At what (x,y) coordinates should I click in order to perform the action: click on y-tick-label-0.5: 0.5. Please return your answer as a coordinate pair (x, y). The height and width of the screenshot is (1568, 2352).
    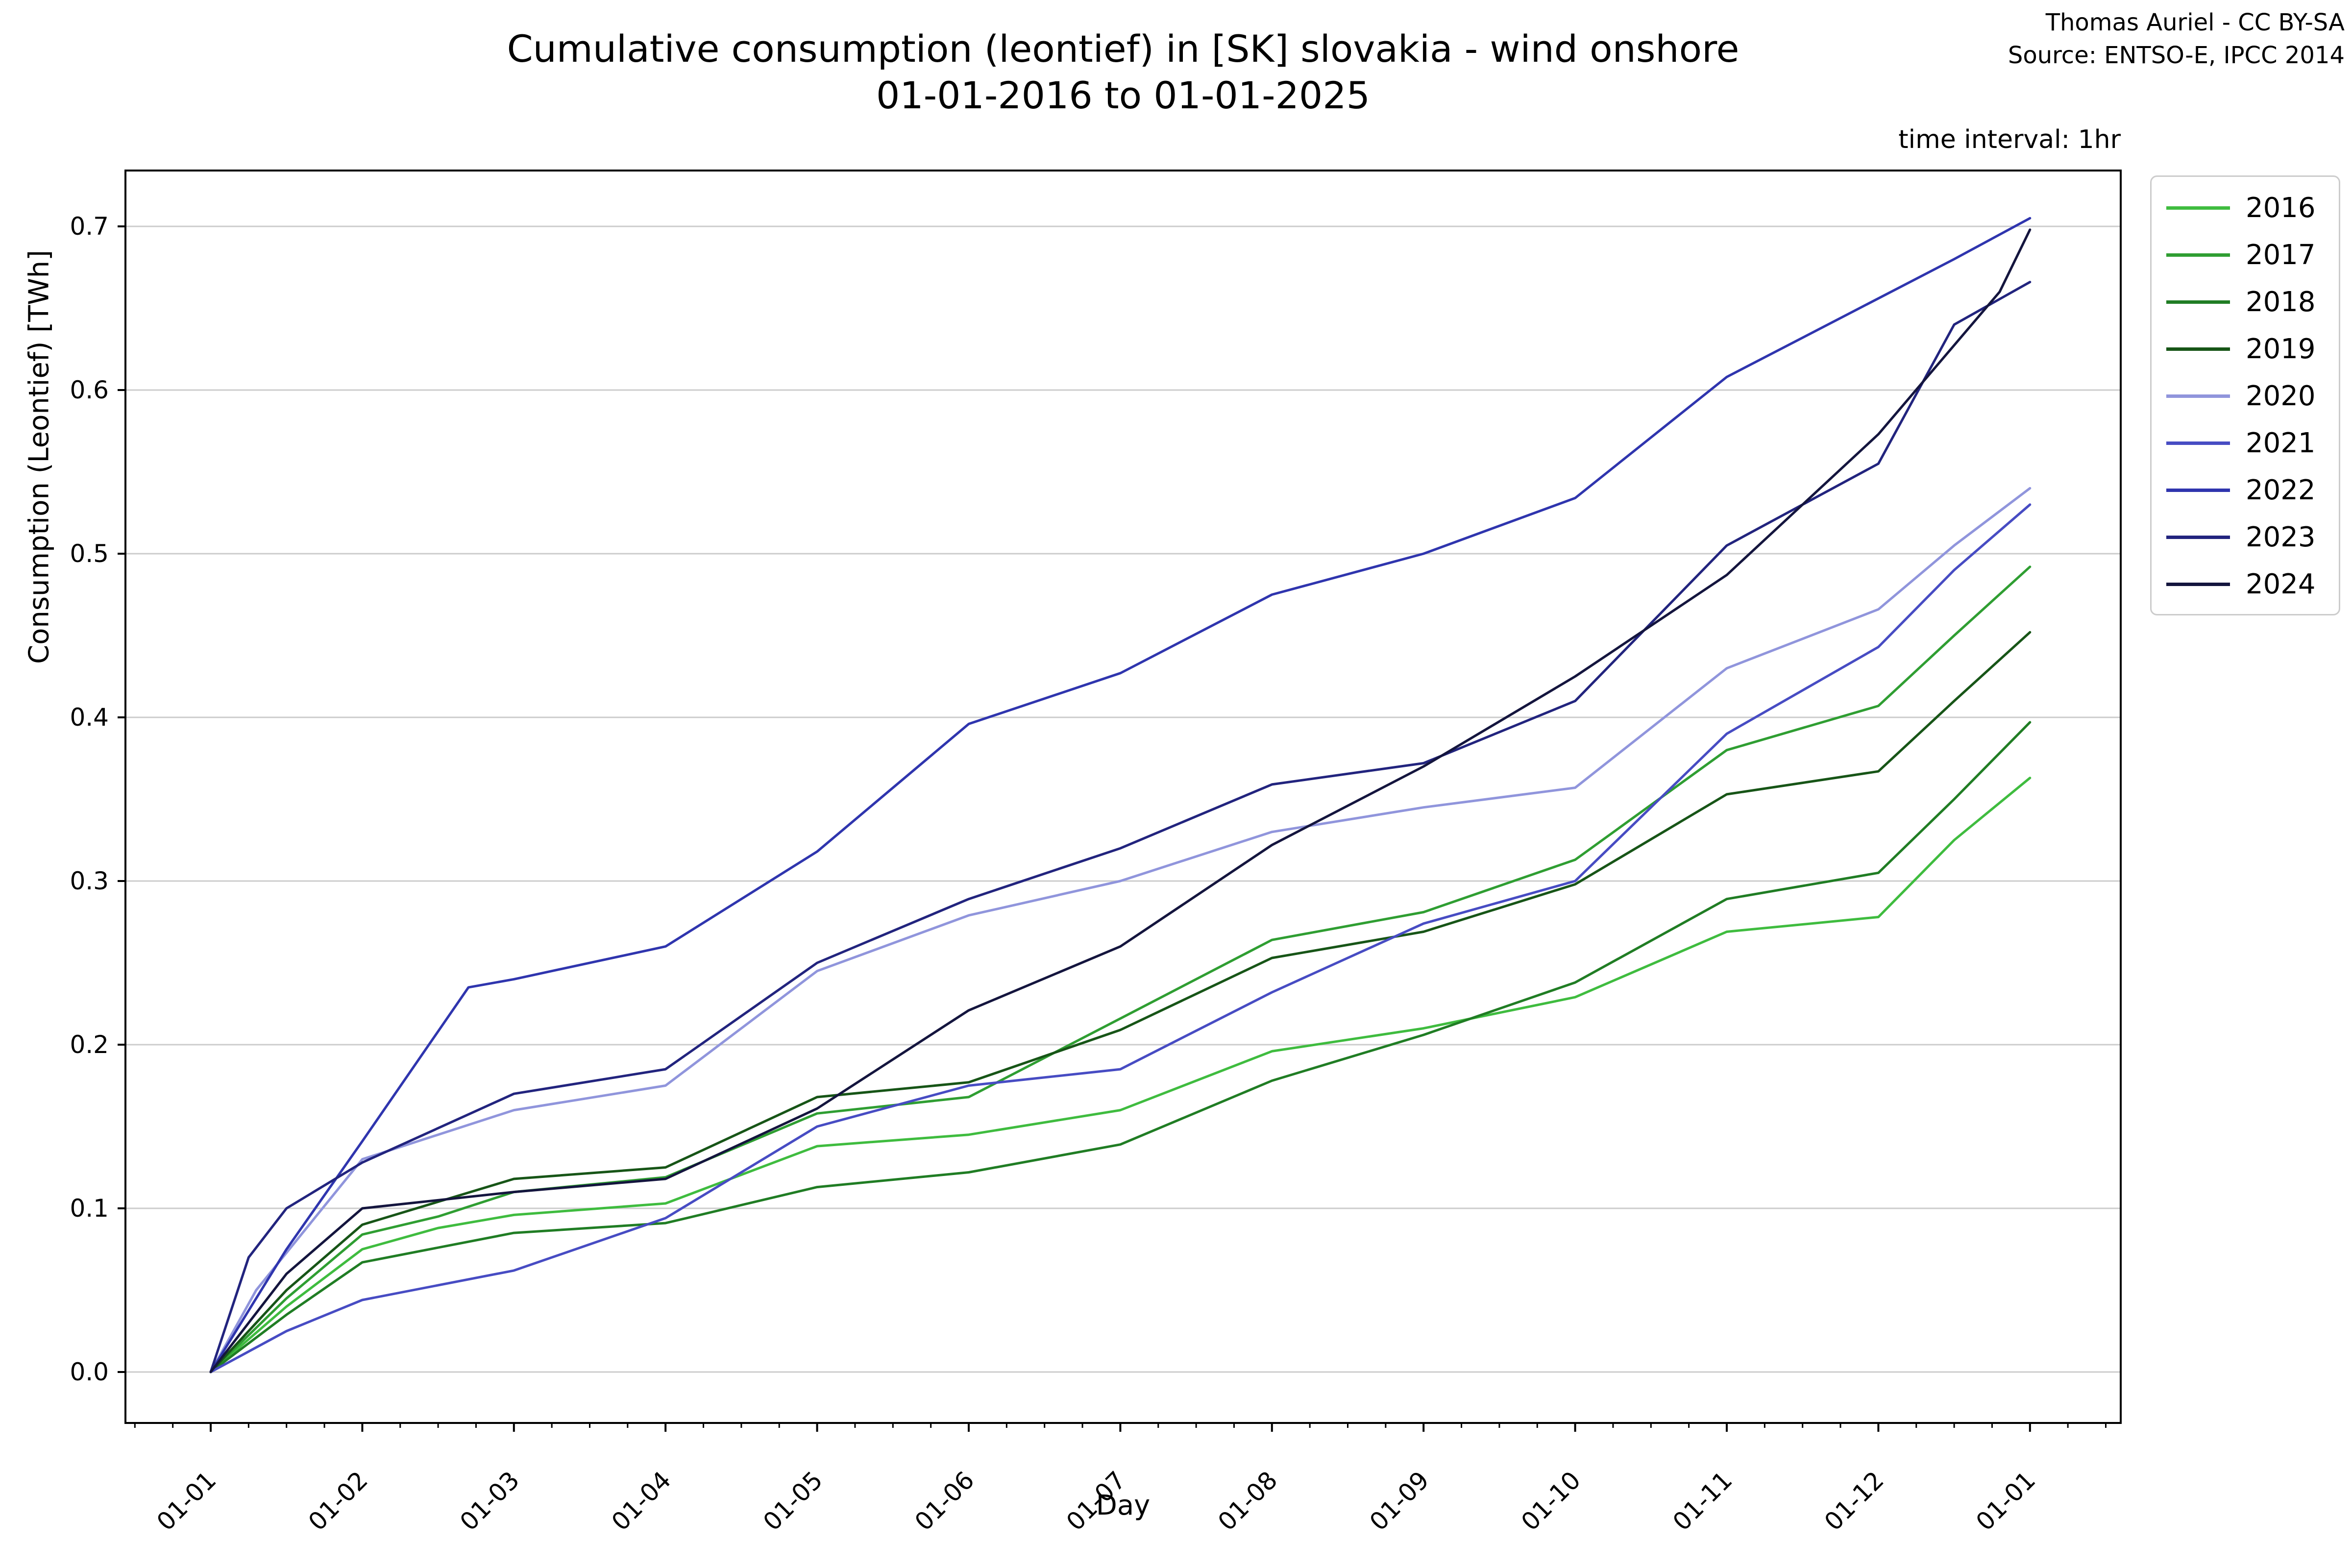
    Looking at the image, I should click on (89, 553).